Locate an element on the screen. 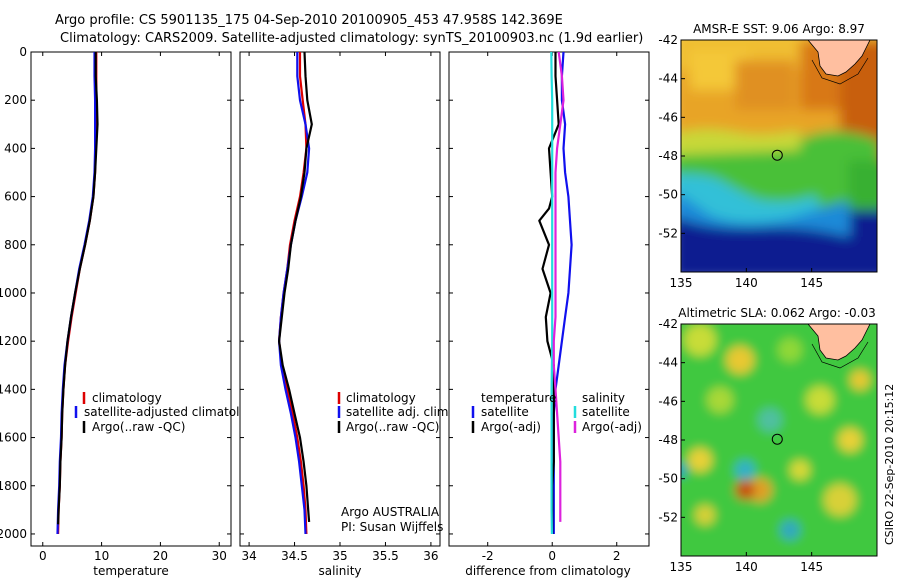 The image size is (900, 580). depth-tick-label: 400 is located at coordinates (15, 148).